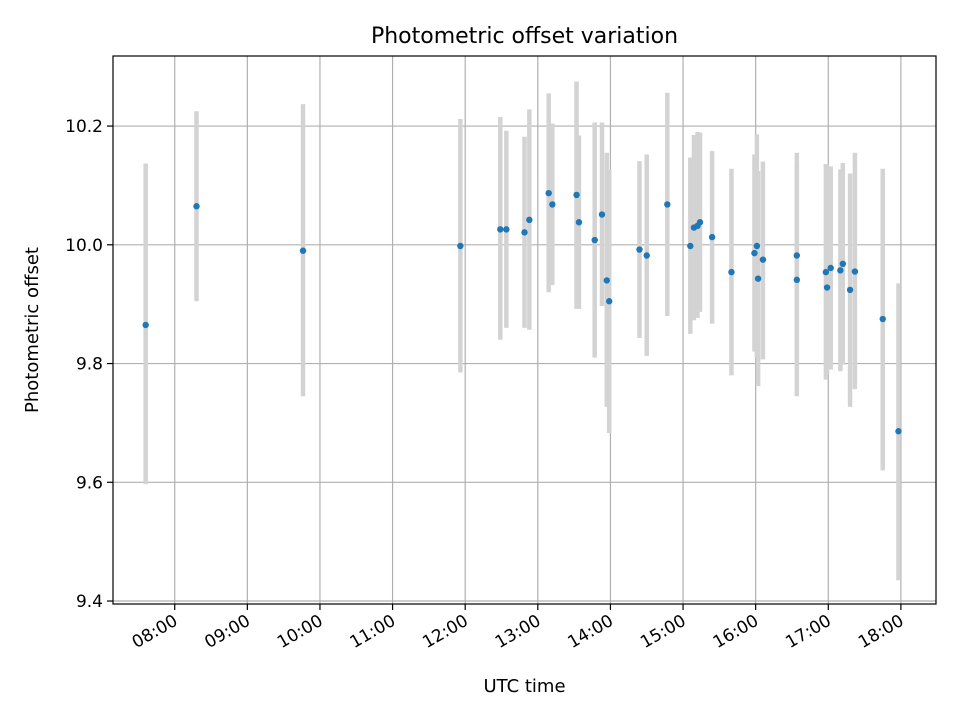  What do you see at coordinates (32, 330) in the screenshot?
I see `y-axis-label: Photometric offset` at bounding box center [32, 330].